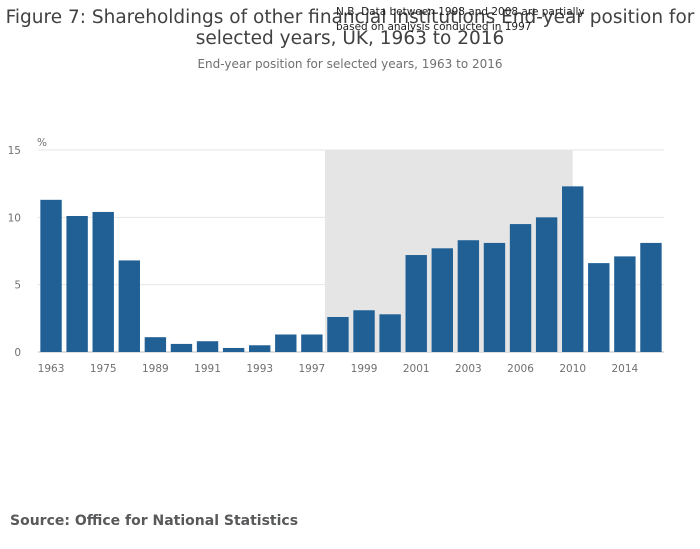 This screenshot has height=549, width=700. What do you see at coordinates (51, 369) in the screenshot?
I see `x-tick-label: 1963` at bounding box center [51, 369].